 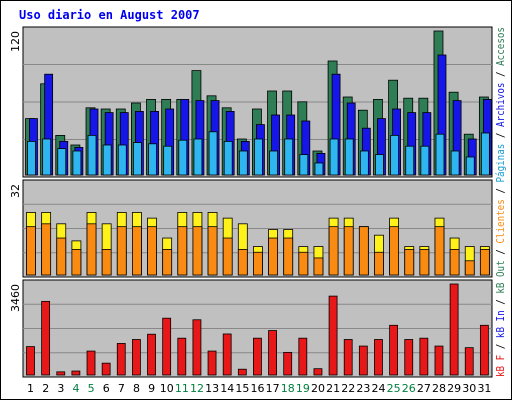 I want to click on x-label-day-12: 12, so click(x=197, y=388).